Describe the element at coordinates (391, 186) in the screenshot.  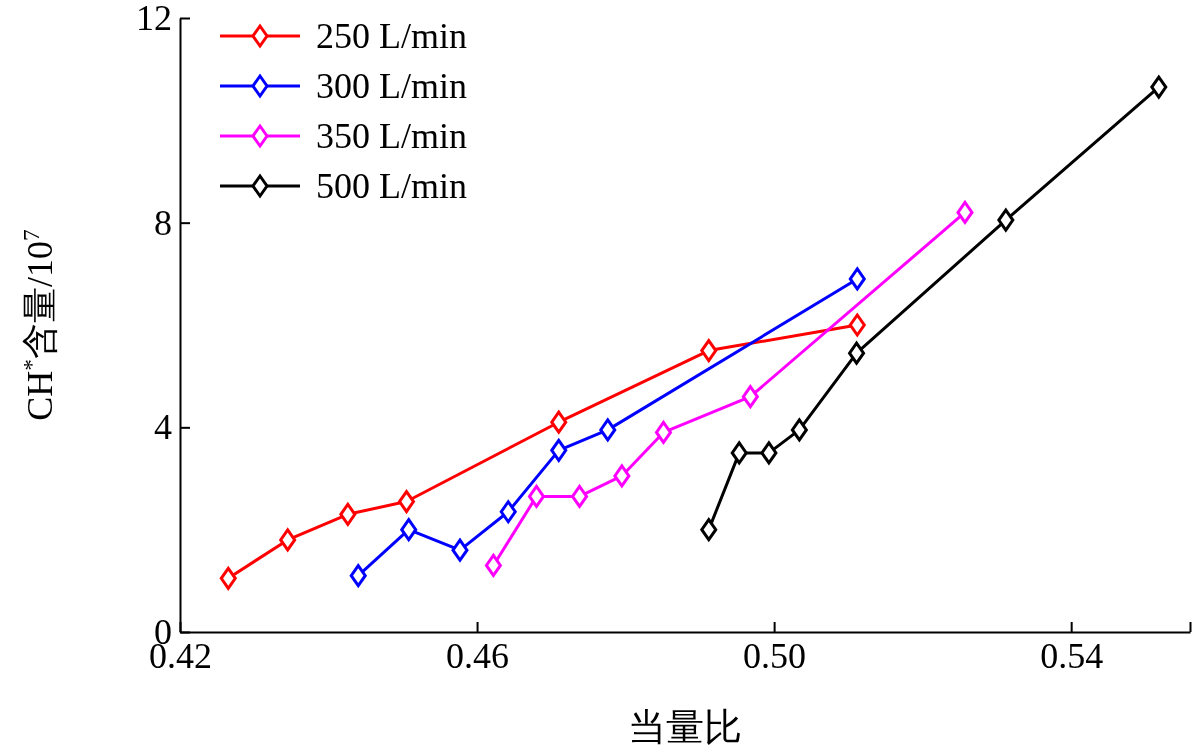
I see `legend-label: 500 L/min` at that location.